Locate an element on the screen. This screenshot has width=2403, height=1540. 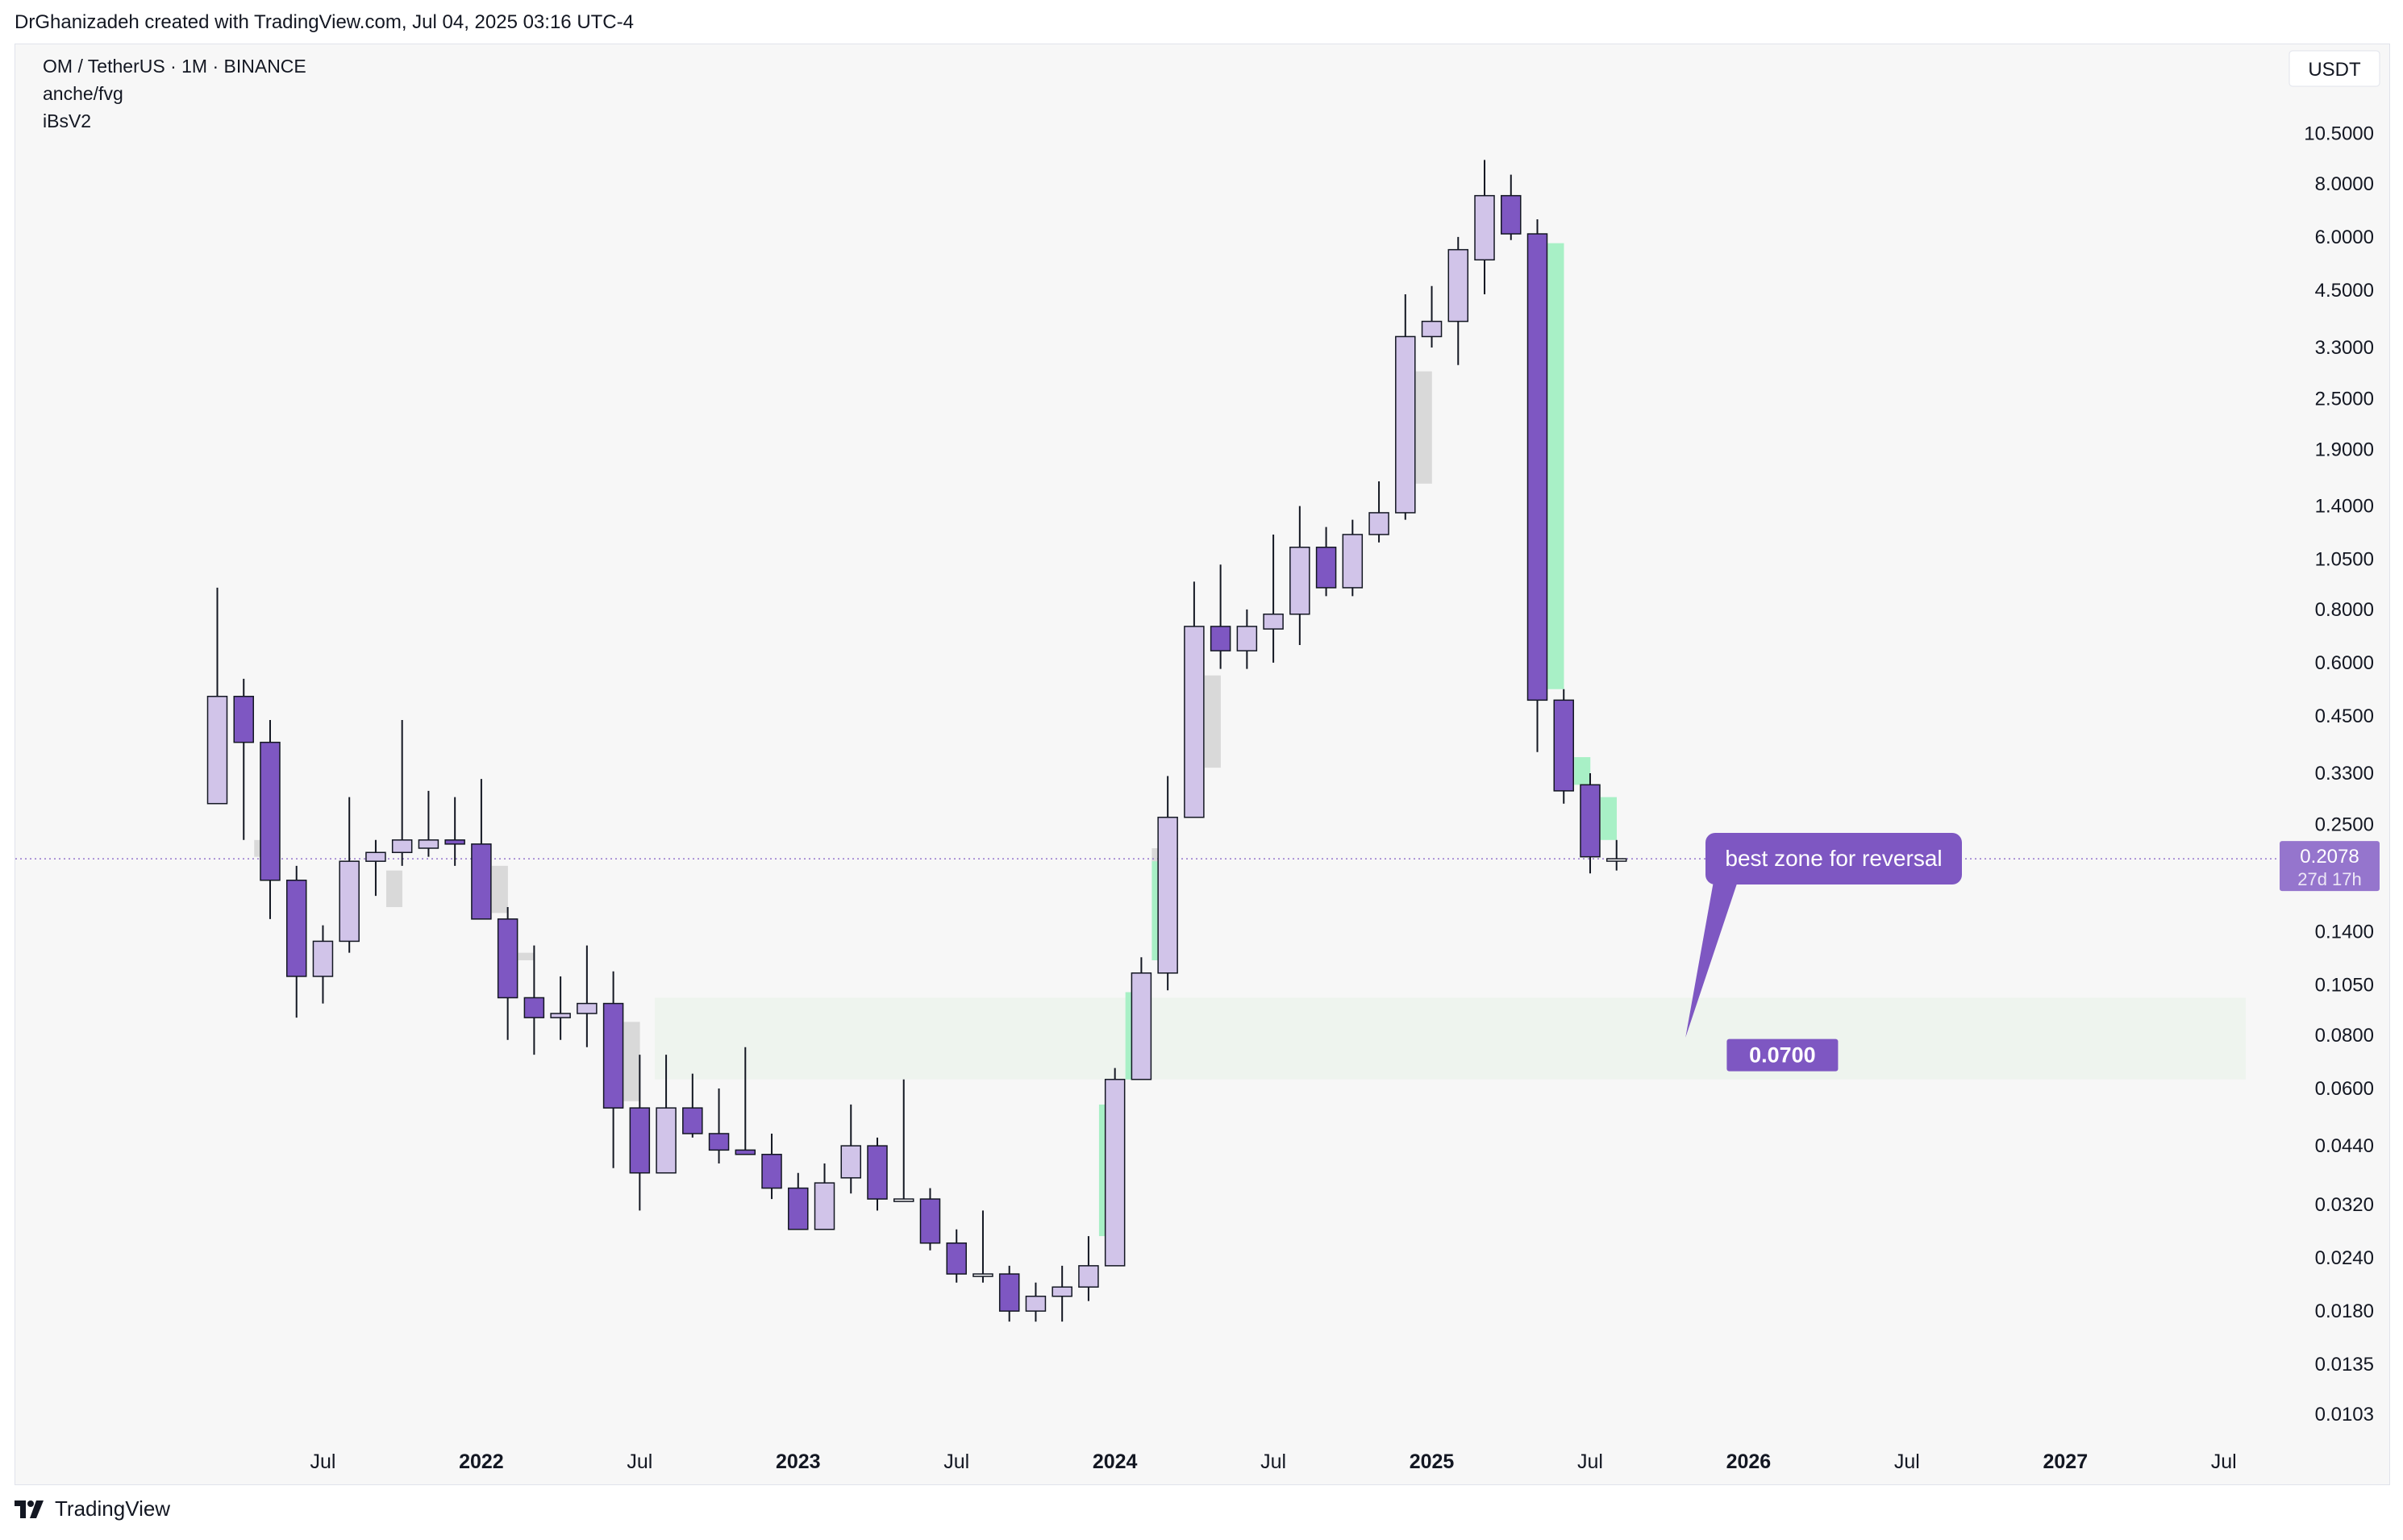
price-axis-tick-label: 0.1400 is located at coordinates (2344, 932).